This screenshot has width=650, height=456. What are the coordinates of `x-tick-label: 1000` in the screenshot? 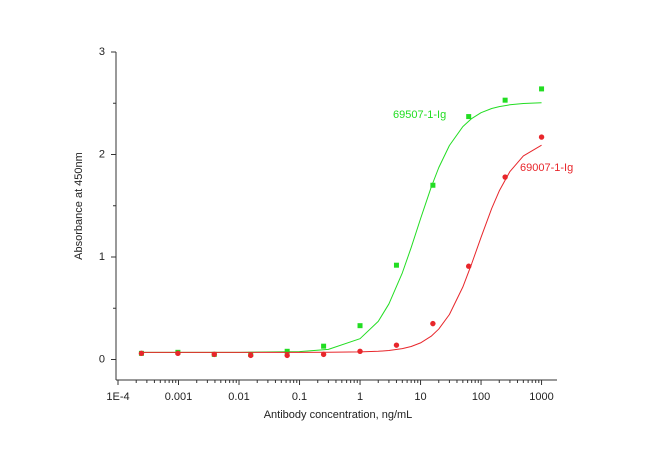 It's located at (541, 397).